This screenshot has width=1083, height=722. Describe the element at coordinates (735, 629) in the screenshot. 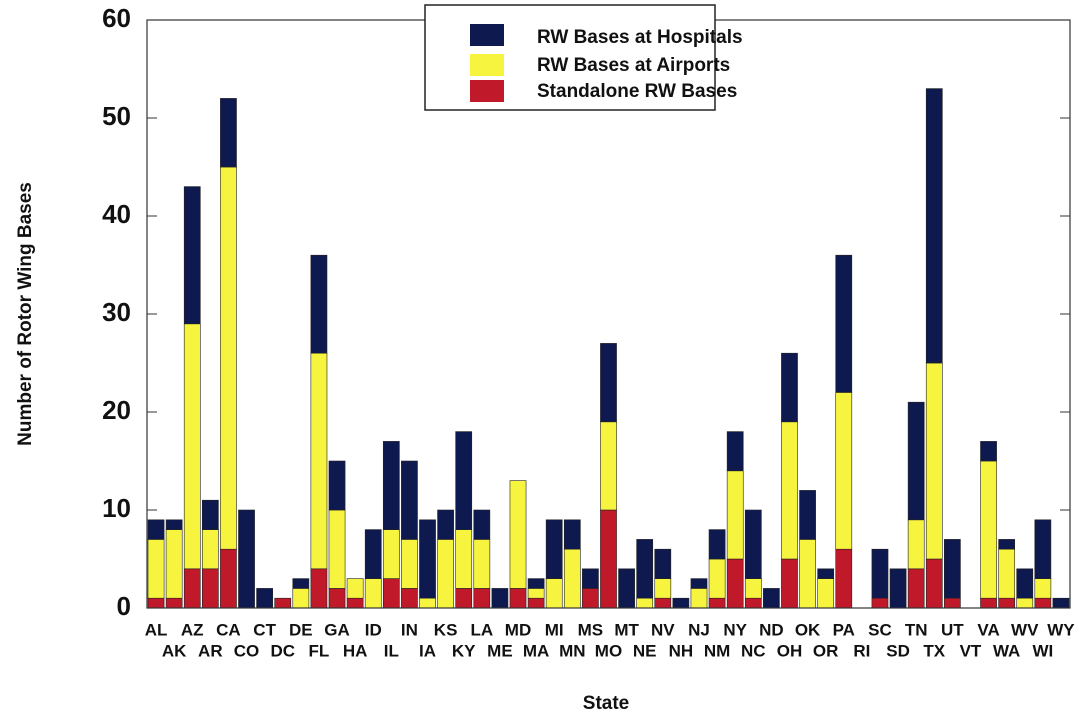

I see `x-tick-label: NY` at that location.